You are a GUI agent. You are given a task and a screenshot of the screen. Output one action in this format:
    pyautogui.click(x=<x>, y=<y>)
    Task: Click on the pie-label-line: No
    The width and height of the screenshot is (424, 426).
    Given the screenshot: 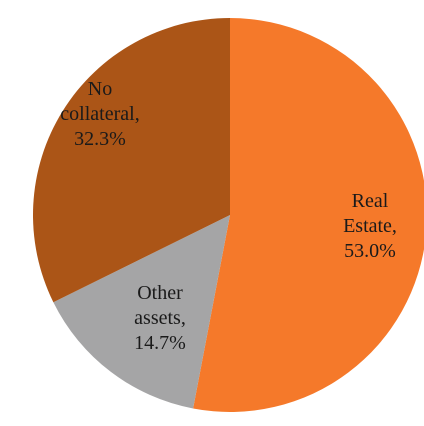 What is the action you would take?
    pyautogui.click(x=100, y=89)
    